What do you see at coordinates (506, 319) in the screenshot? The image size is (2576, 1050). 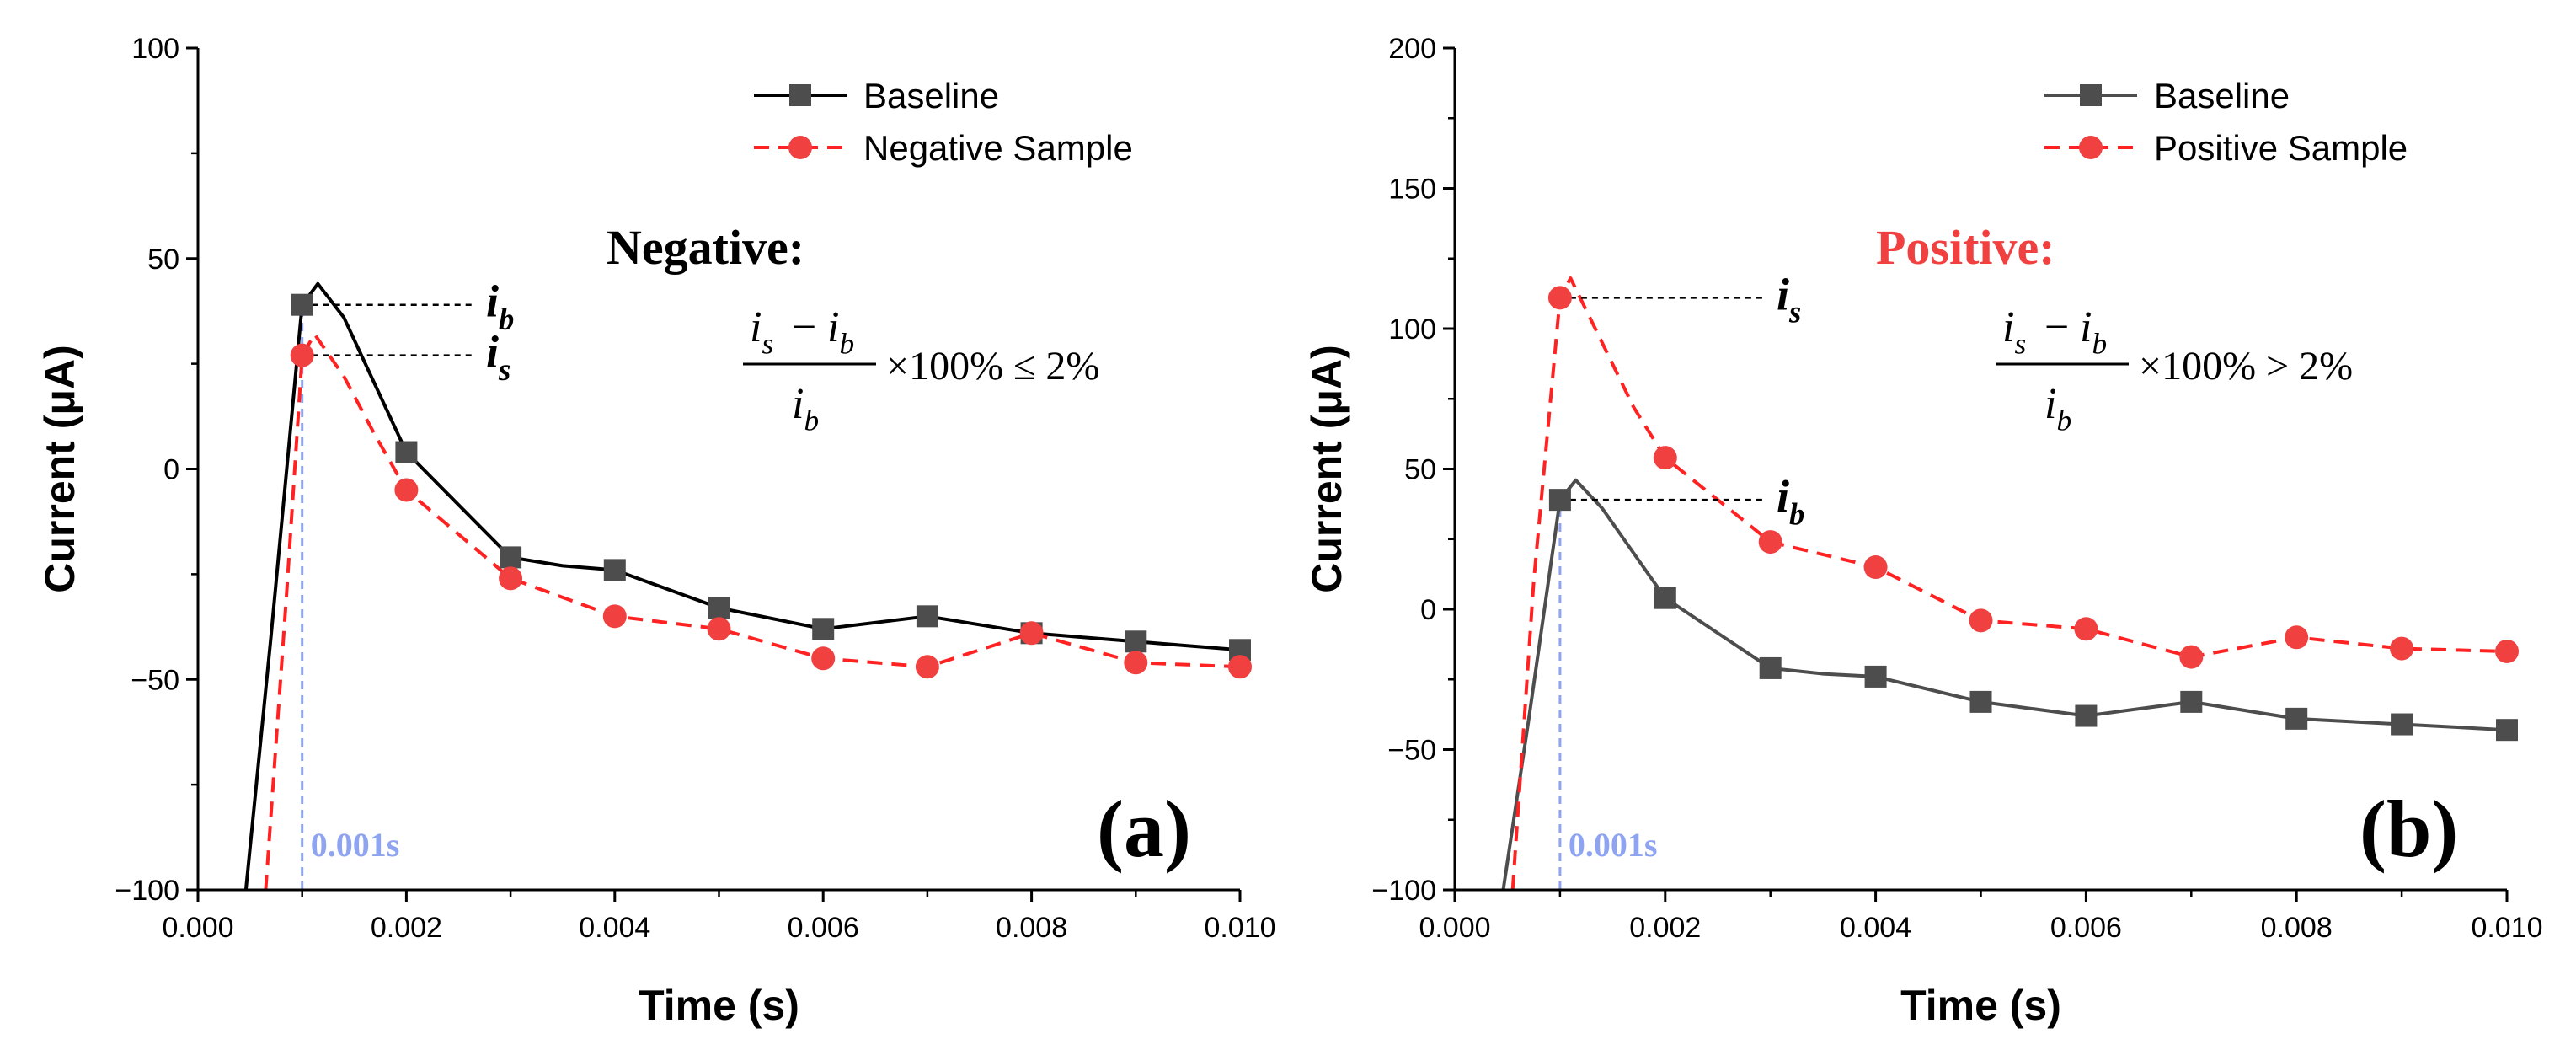 I see `annotation-label-upper-sub: b` at bounding box center [506, 319].